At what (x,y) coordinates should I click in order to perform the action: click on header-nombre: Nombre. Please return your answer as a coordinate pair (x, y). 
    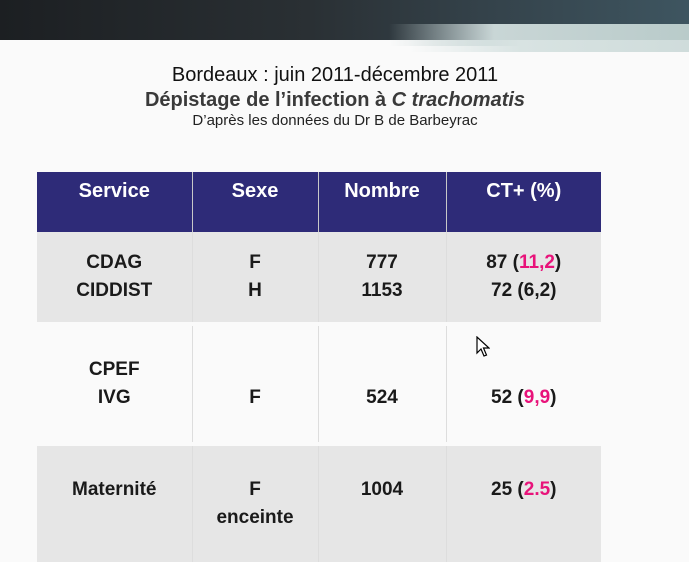
    Looking at the image, I should click on (382, 202).